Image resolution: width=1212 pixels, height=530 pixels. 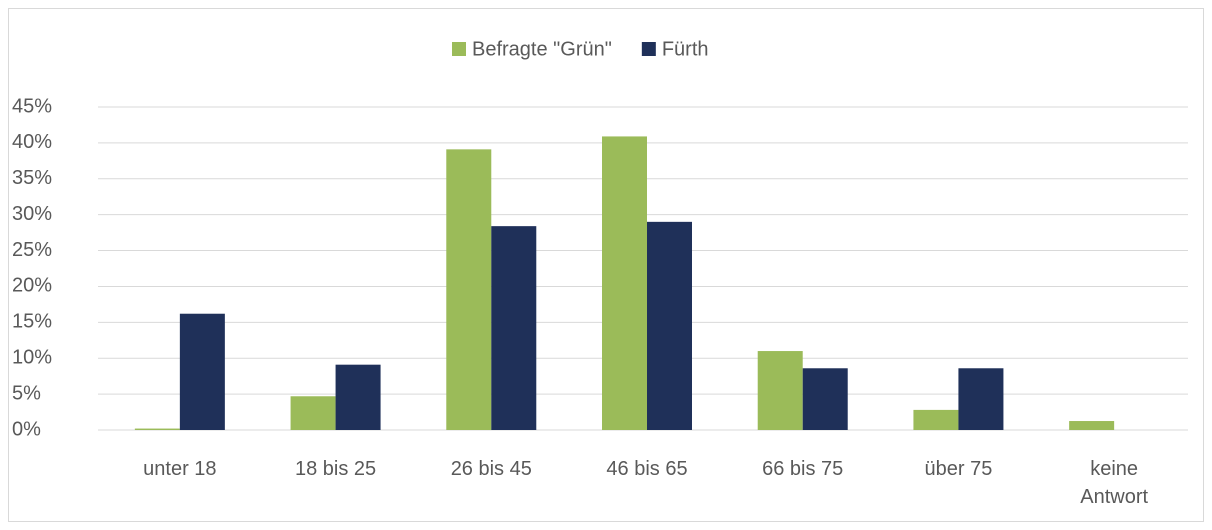 I want to click on y-tick-label: 0%, so click(x=26, y=429).